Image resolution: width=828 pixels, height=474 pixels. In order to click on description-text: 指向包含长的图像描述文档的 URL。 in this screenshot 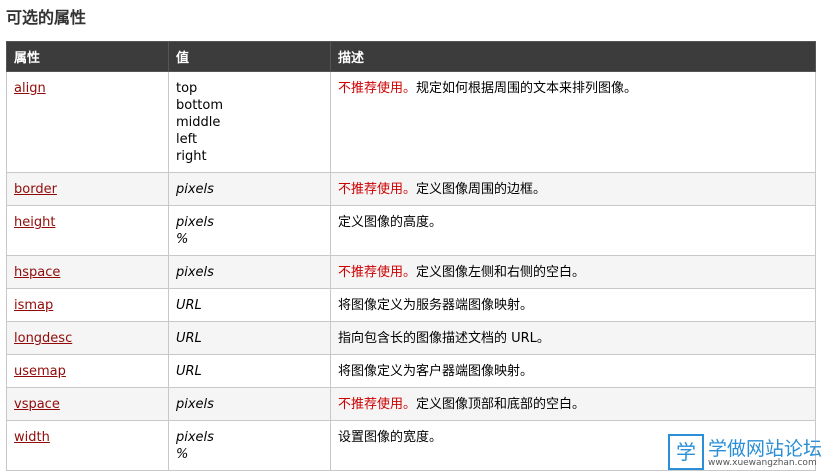, I will do `click(444, 338)`.